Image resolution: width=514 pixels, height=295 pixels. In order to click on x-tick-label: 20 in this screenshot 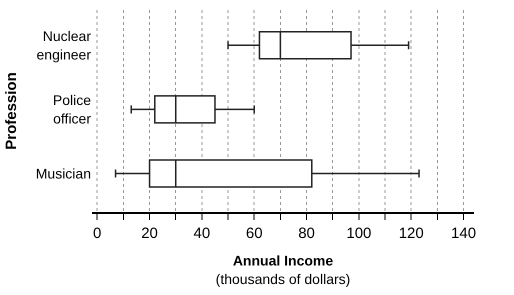, I will do `click(149, 233)`.